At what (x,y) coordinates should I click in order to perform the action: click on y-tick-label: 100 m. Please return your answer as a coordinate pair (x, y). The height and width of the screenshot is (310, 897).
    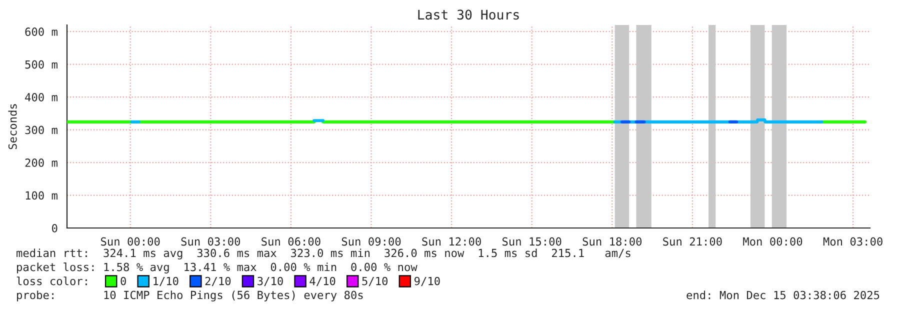
    Looking at the image, I should click on (42, 195).